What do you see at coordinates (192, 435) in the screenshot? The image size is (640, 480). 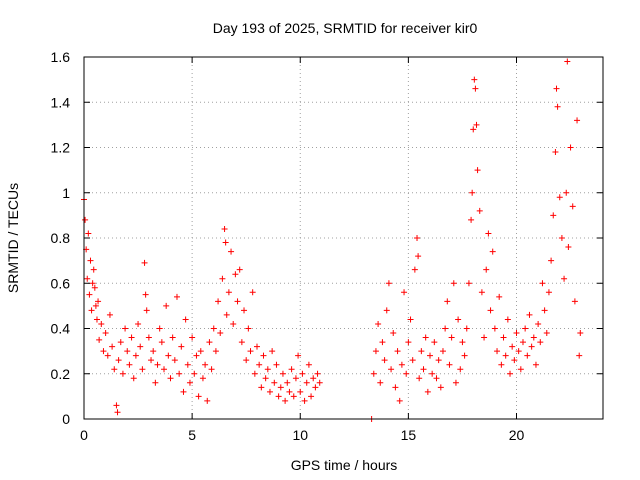 I see `x-tick-label: 5` at bounding box center [192, 435].